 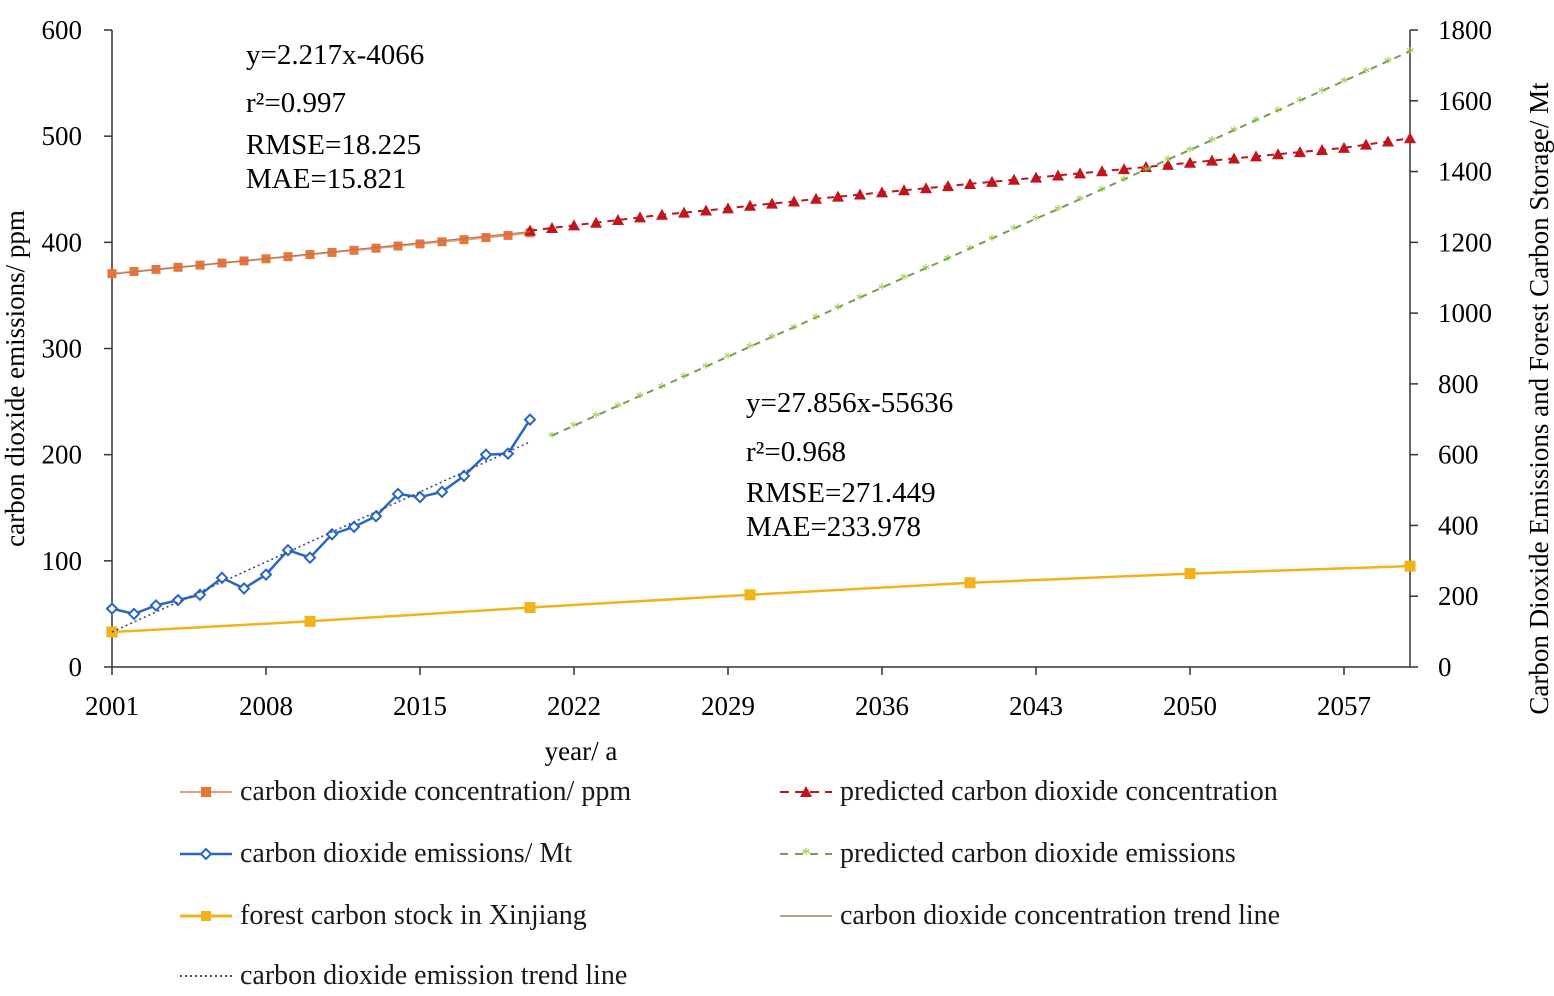 I want to click on y-right-tick-label: 1000, so click(x=1465, y=313).